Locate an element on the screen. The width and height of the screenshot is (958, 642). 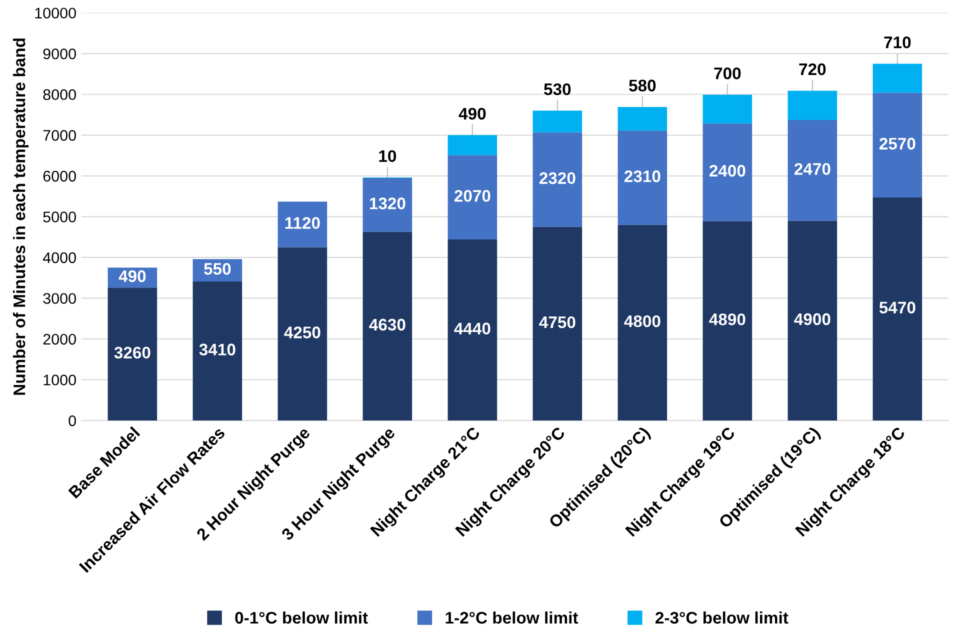
data-label: 2320 is located at coordinates (557, 178).